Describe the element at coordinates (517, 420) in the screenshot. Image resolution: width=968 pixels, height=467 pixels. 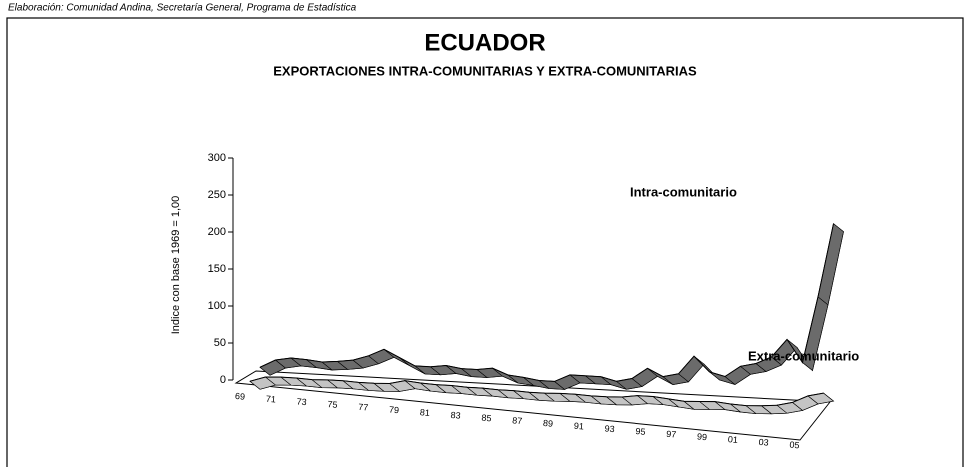
I see `x-tick-label: 87` at that location.